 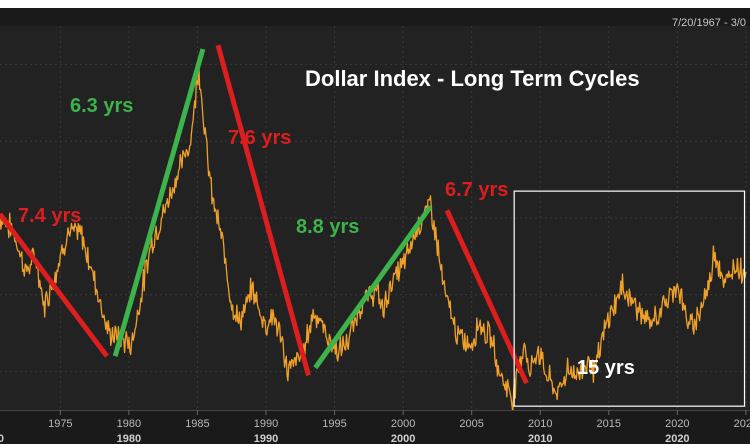 I want to click on x-decade-label: 2000, so click(x=403, y=438).